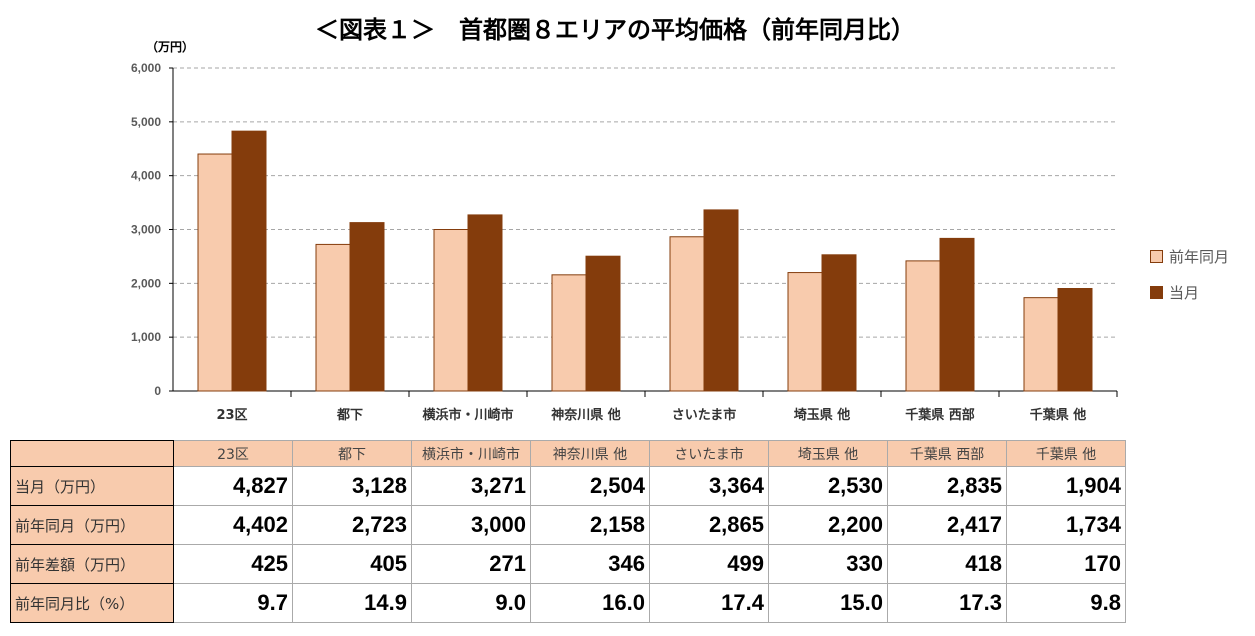 The image size is (1255, 636). What do you see at coordinates (352, 486) in the screenshot?
I see `table-cell: 3,128` at bounding box center [352, 486].